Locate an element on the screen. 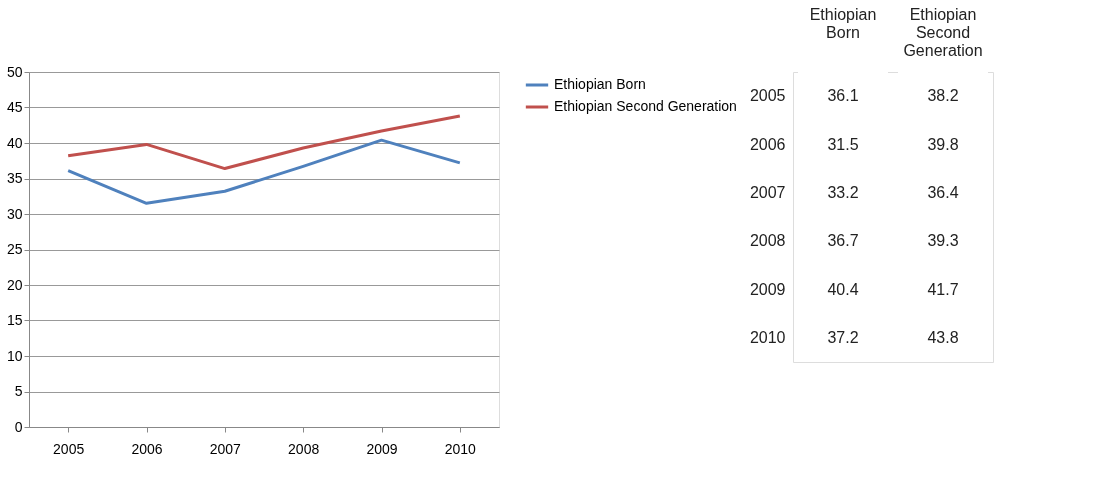 The image size is (1103, 493). x-tick-label: 2006 is located at coordinates (147, 448).